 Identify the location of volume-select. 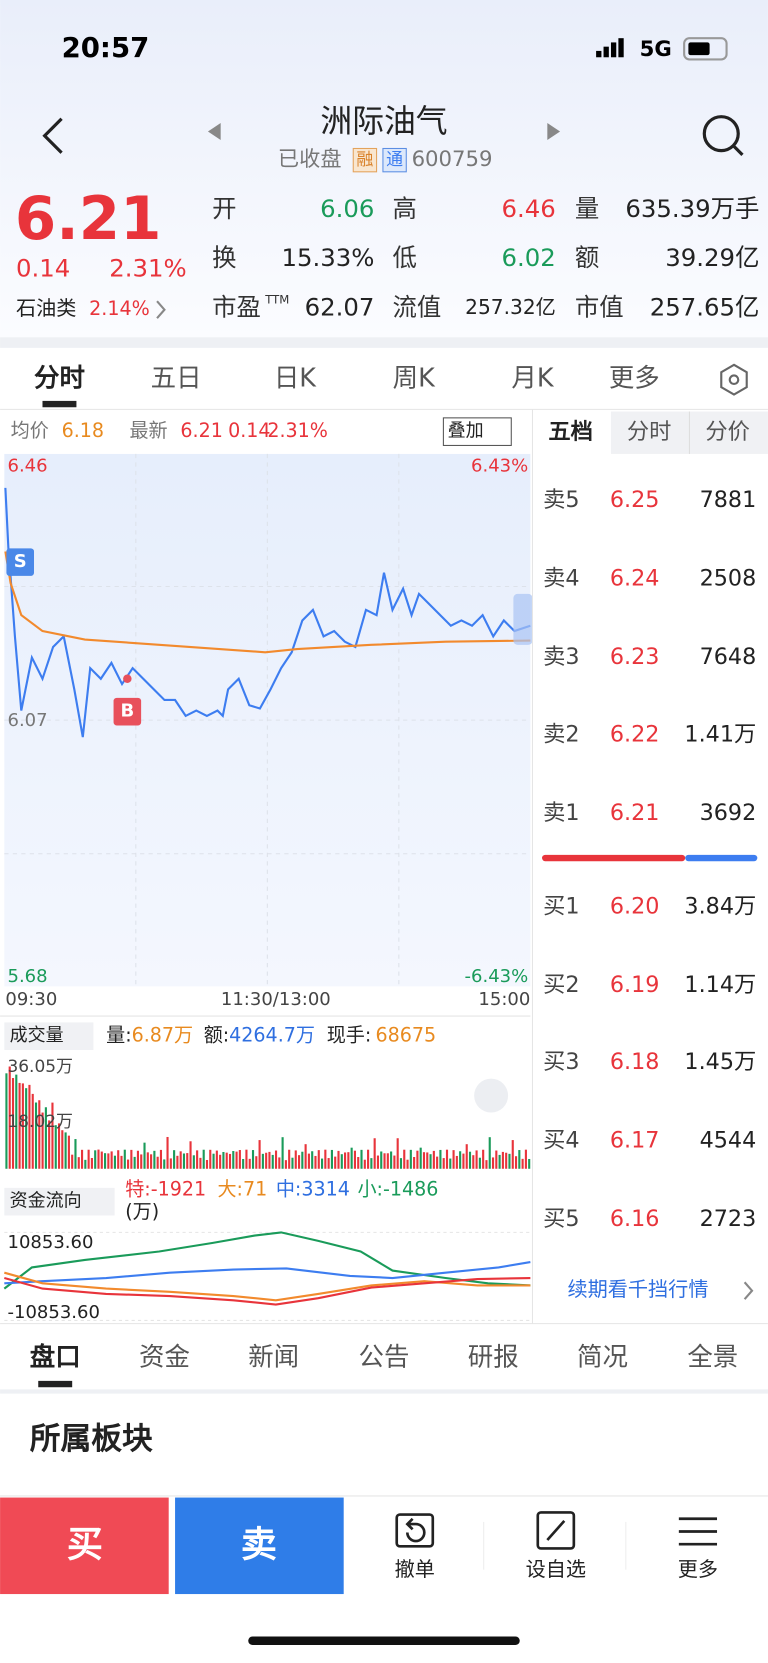
(49, 1036).